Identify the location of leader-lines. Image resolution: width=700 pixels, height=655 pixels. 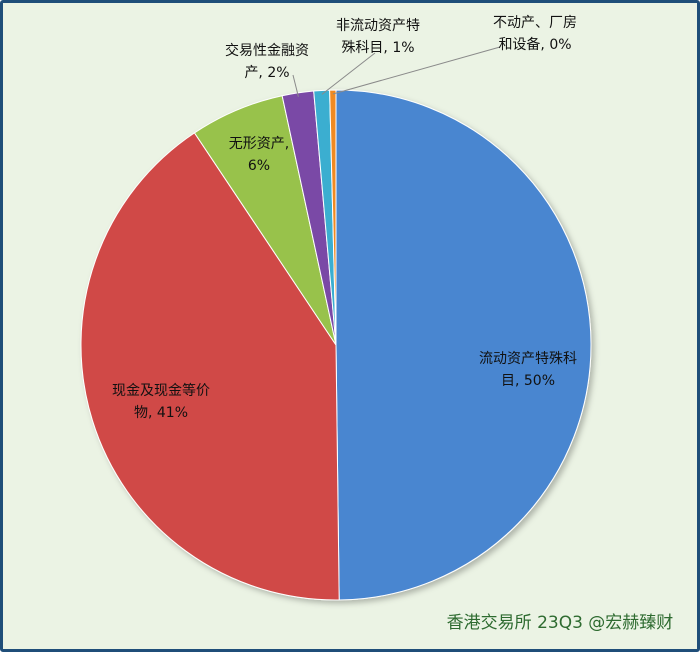
(396, 71).